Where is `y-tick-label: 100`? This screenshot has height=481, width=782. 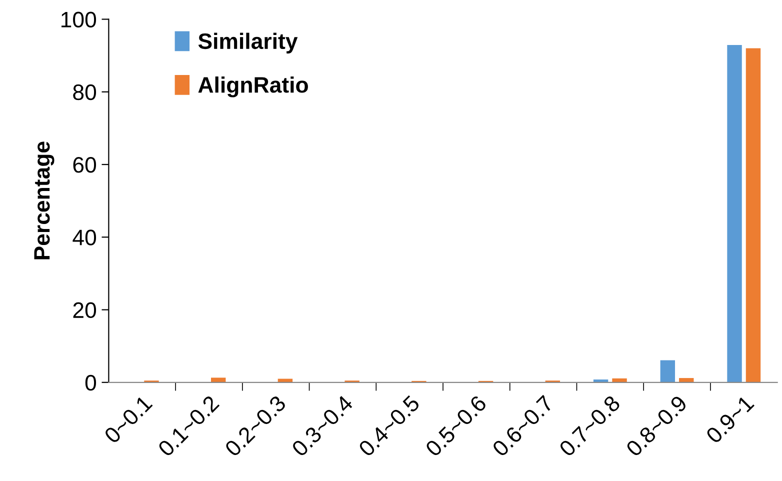 y-tick-label: 100 is located at coordinates (79, 20).